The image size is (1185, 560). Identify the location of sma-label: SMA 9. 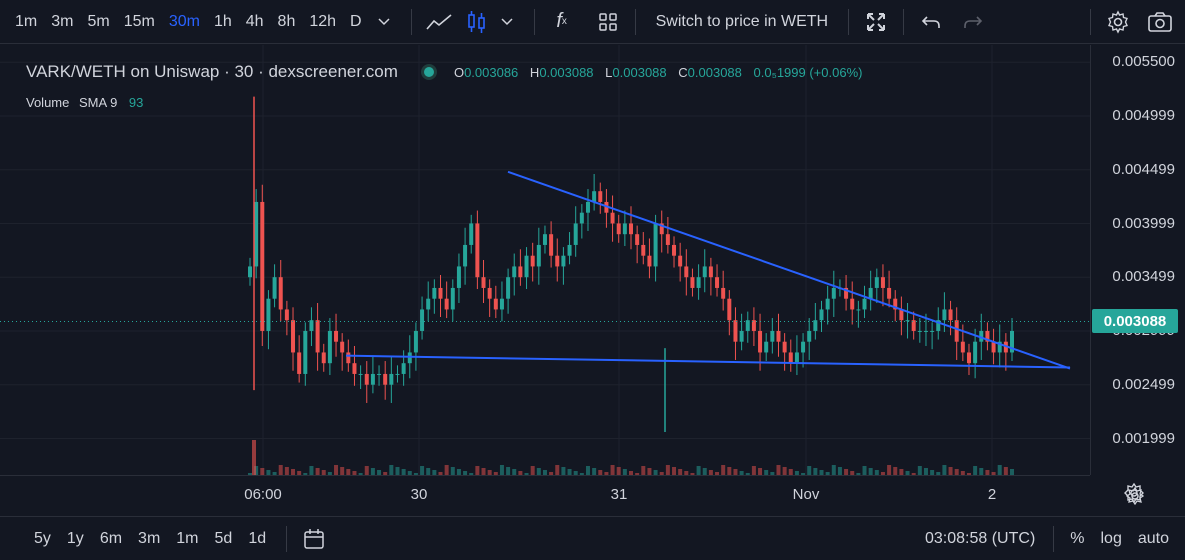
(98, 102).